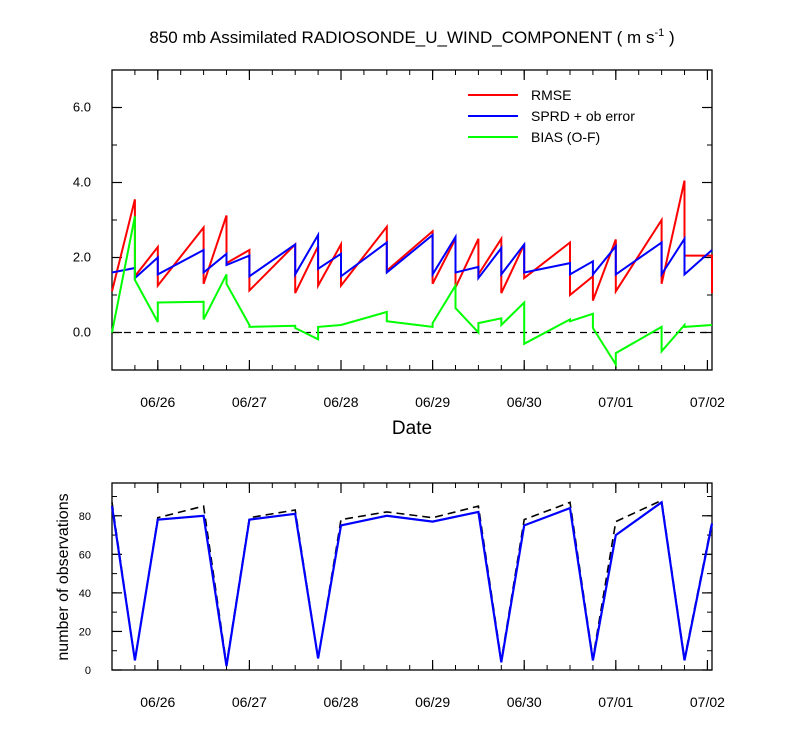  What do you see at coordinates (85, 555) in the screenshot?
I see `bottom-y-tick-label: 60` at bounding box center [85, 555].